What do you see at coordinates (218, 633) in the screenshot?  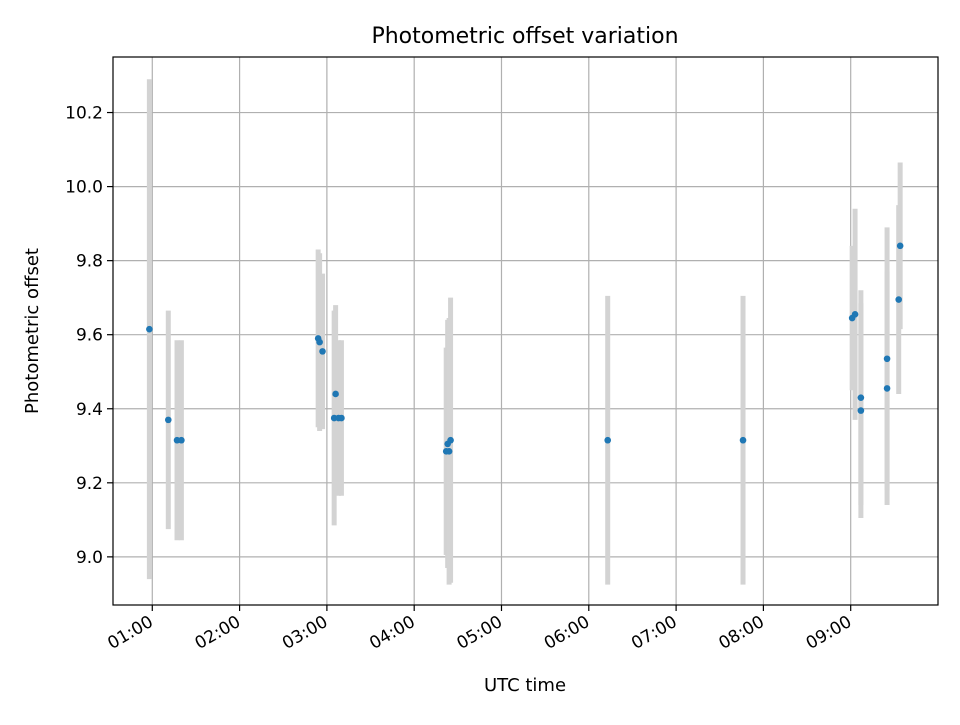 I see `x-tick-label: 02:00` at bounding box center [218, 633].